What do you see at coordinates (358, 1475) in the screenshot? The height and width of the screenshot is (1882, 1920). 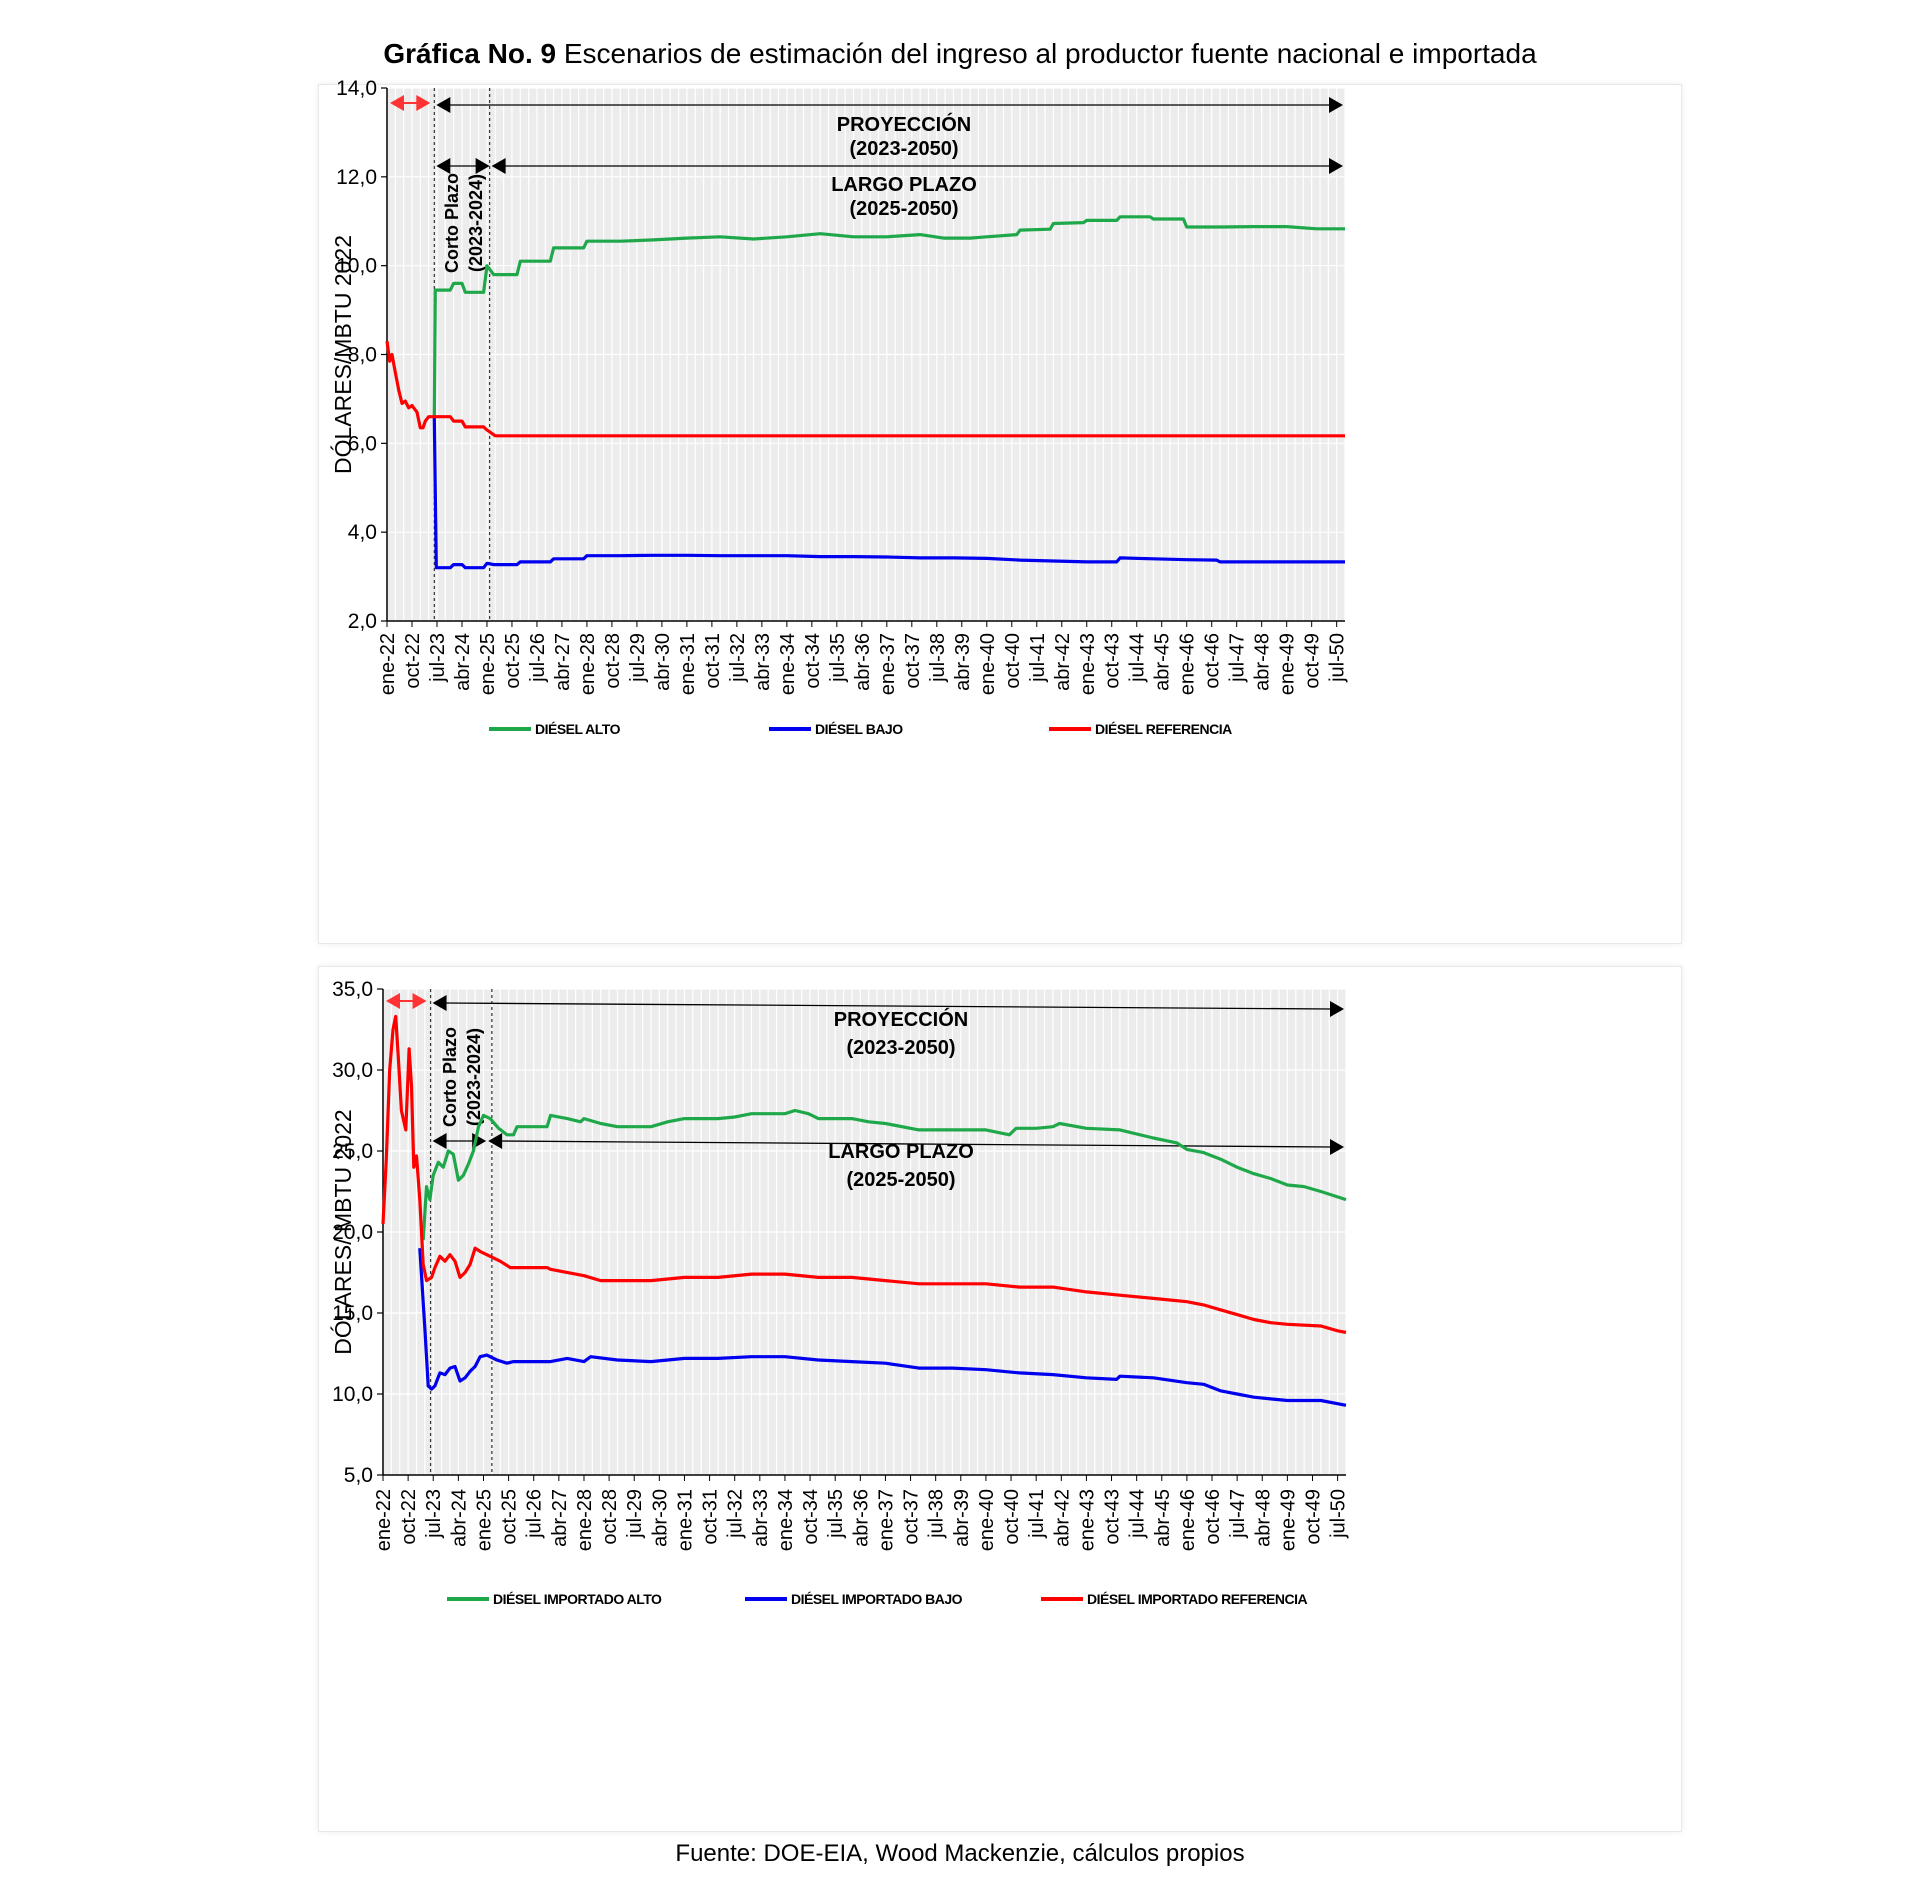 I see `chart2-y-tick-label: 5,0` at bounding box center [358, 1475].